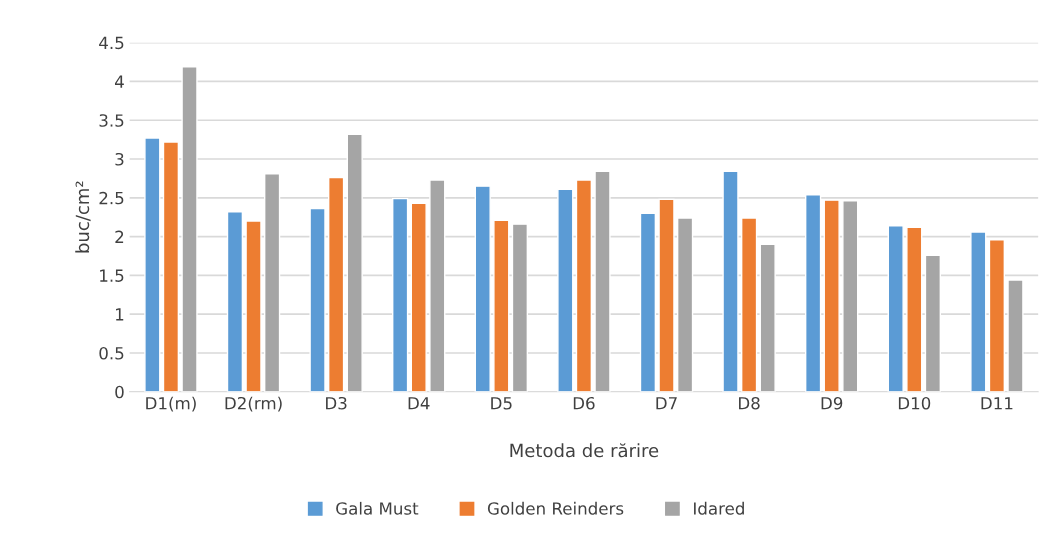  What do you see at coordinates (119, 159) in the screenshot?
I see `y-tick-label: 3` at bounding box center [119, 159].